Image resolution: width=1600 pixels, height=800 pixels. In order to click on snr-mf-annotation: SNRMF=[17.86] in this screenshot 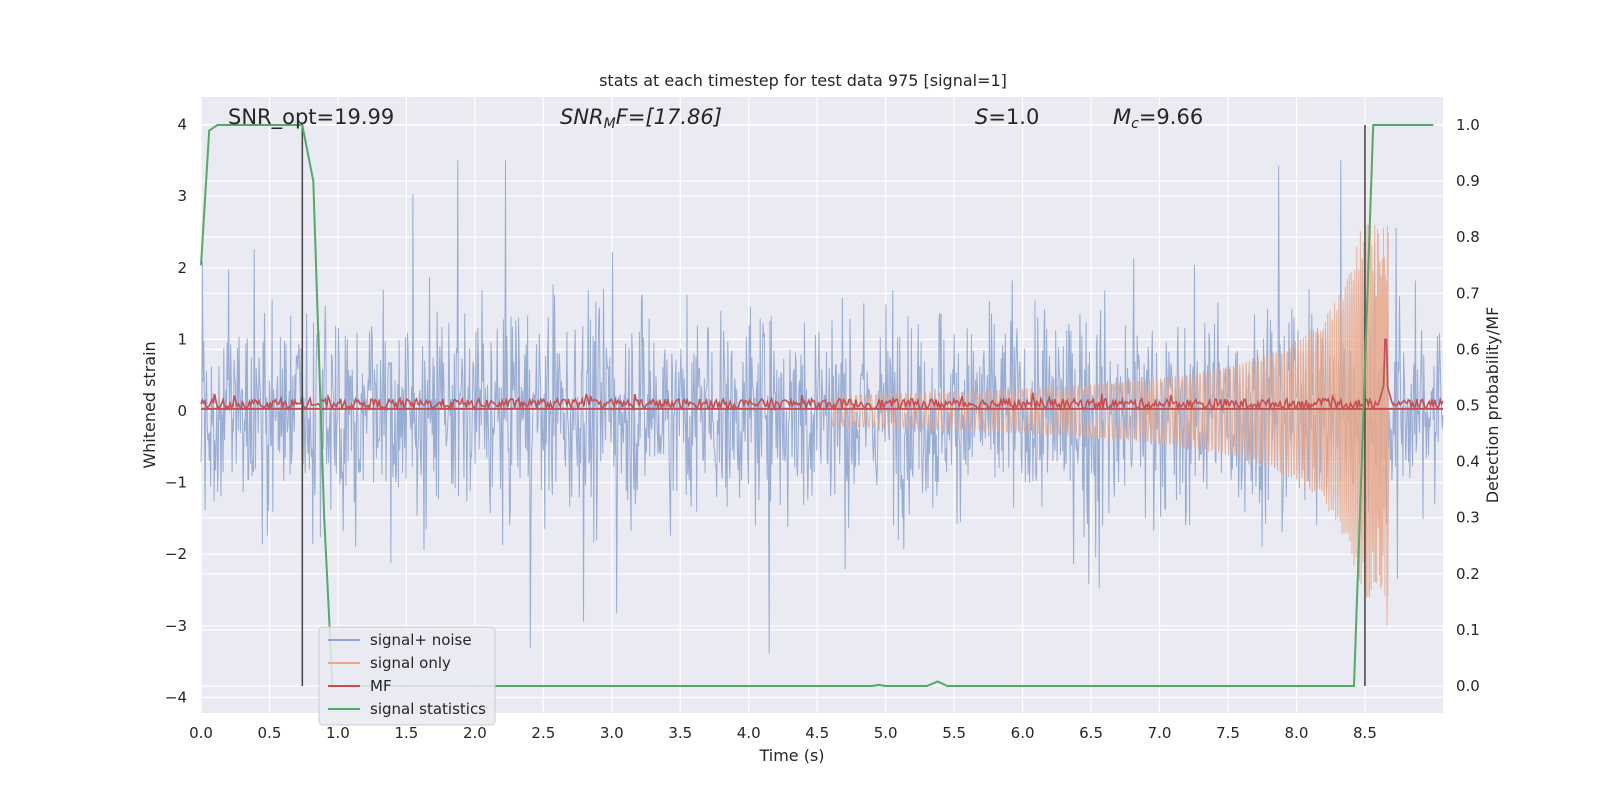, I will do `click(641, 118)`.